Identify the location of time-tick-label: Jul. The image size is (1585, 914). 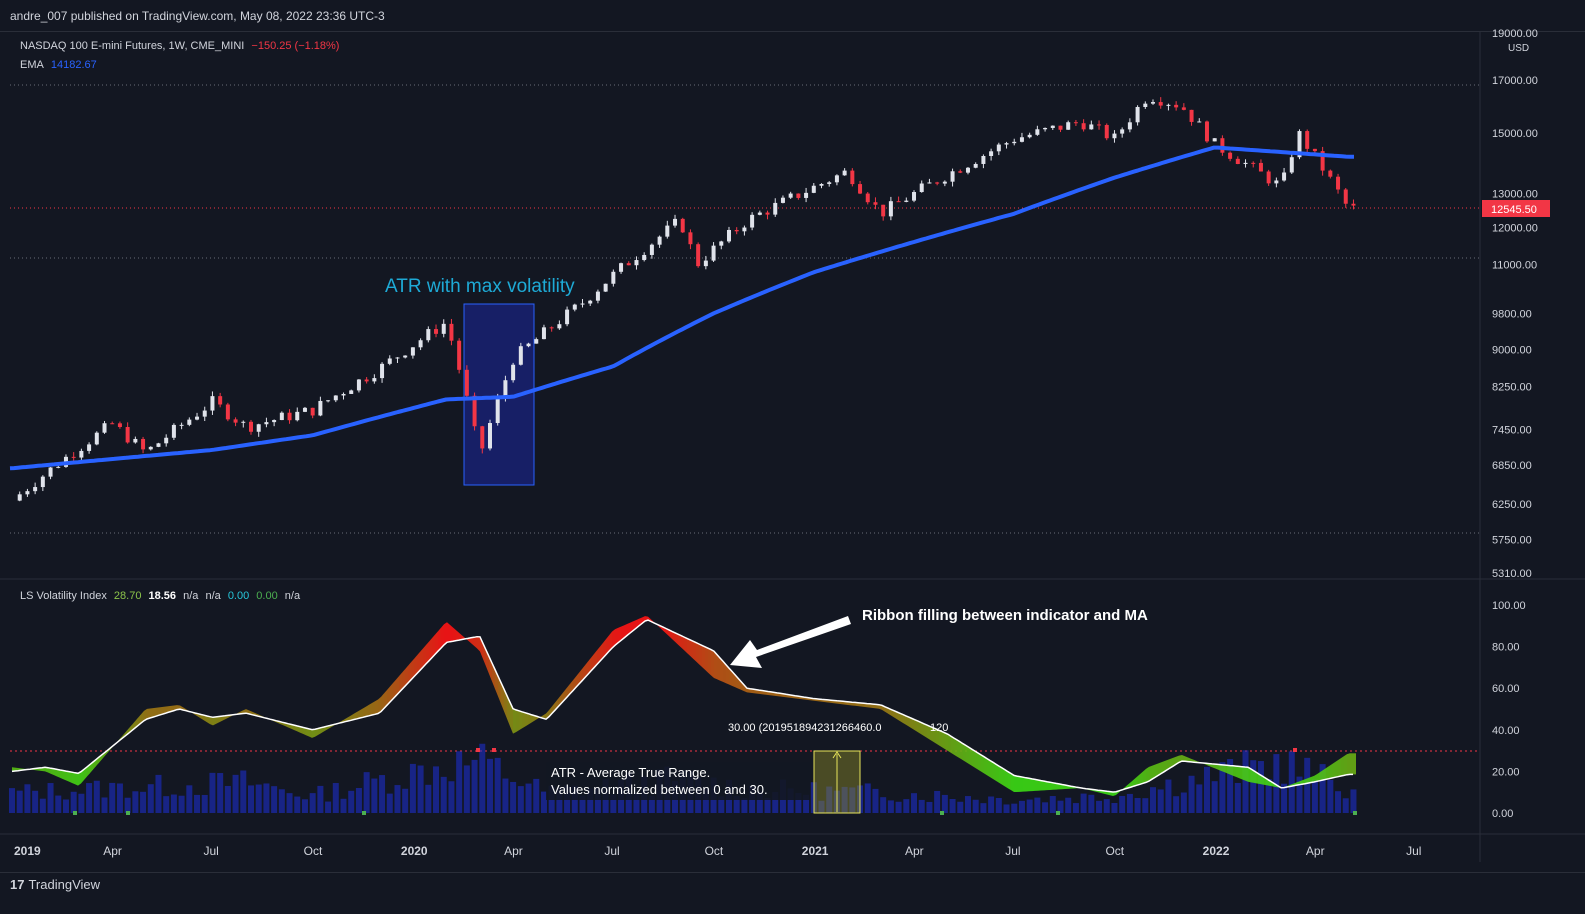
(1413, 851).